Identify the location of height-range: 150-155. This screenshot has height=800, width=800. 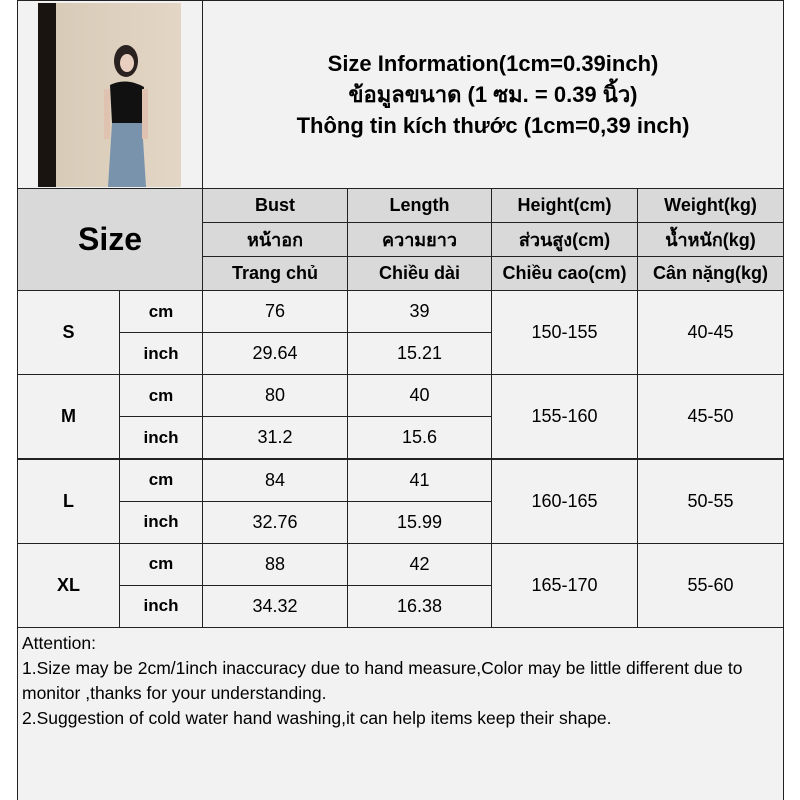
(564, 332).